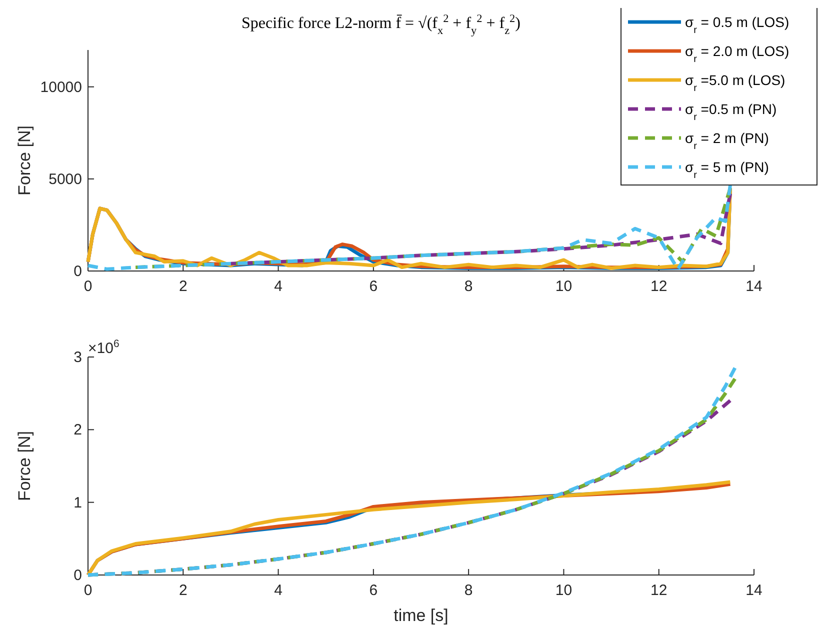 This screenshot has width=819, height=636. What do you see at coordinates (104, 347) in the screenshot?
I see `annotation: ×10$^{6}$` at bounding box center [104, 347].